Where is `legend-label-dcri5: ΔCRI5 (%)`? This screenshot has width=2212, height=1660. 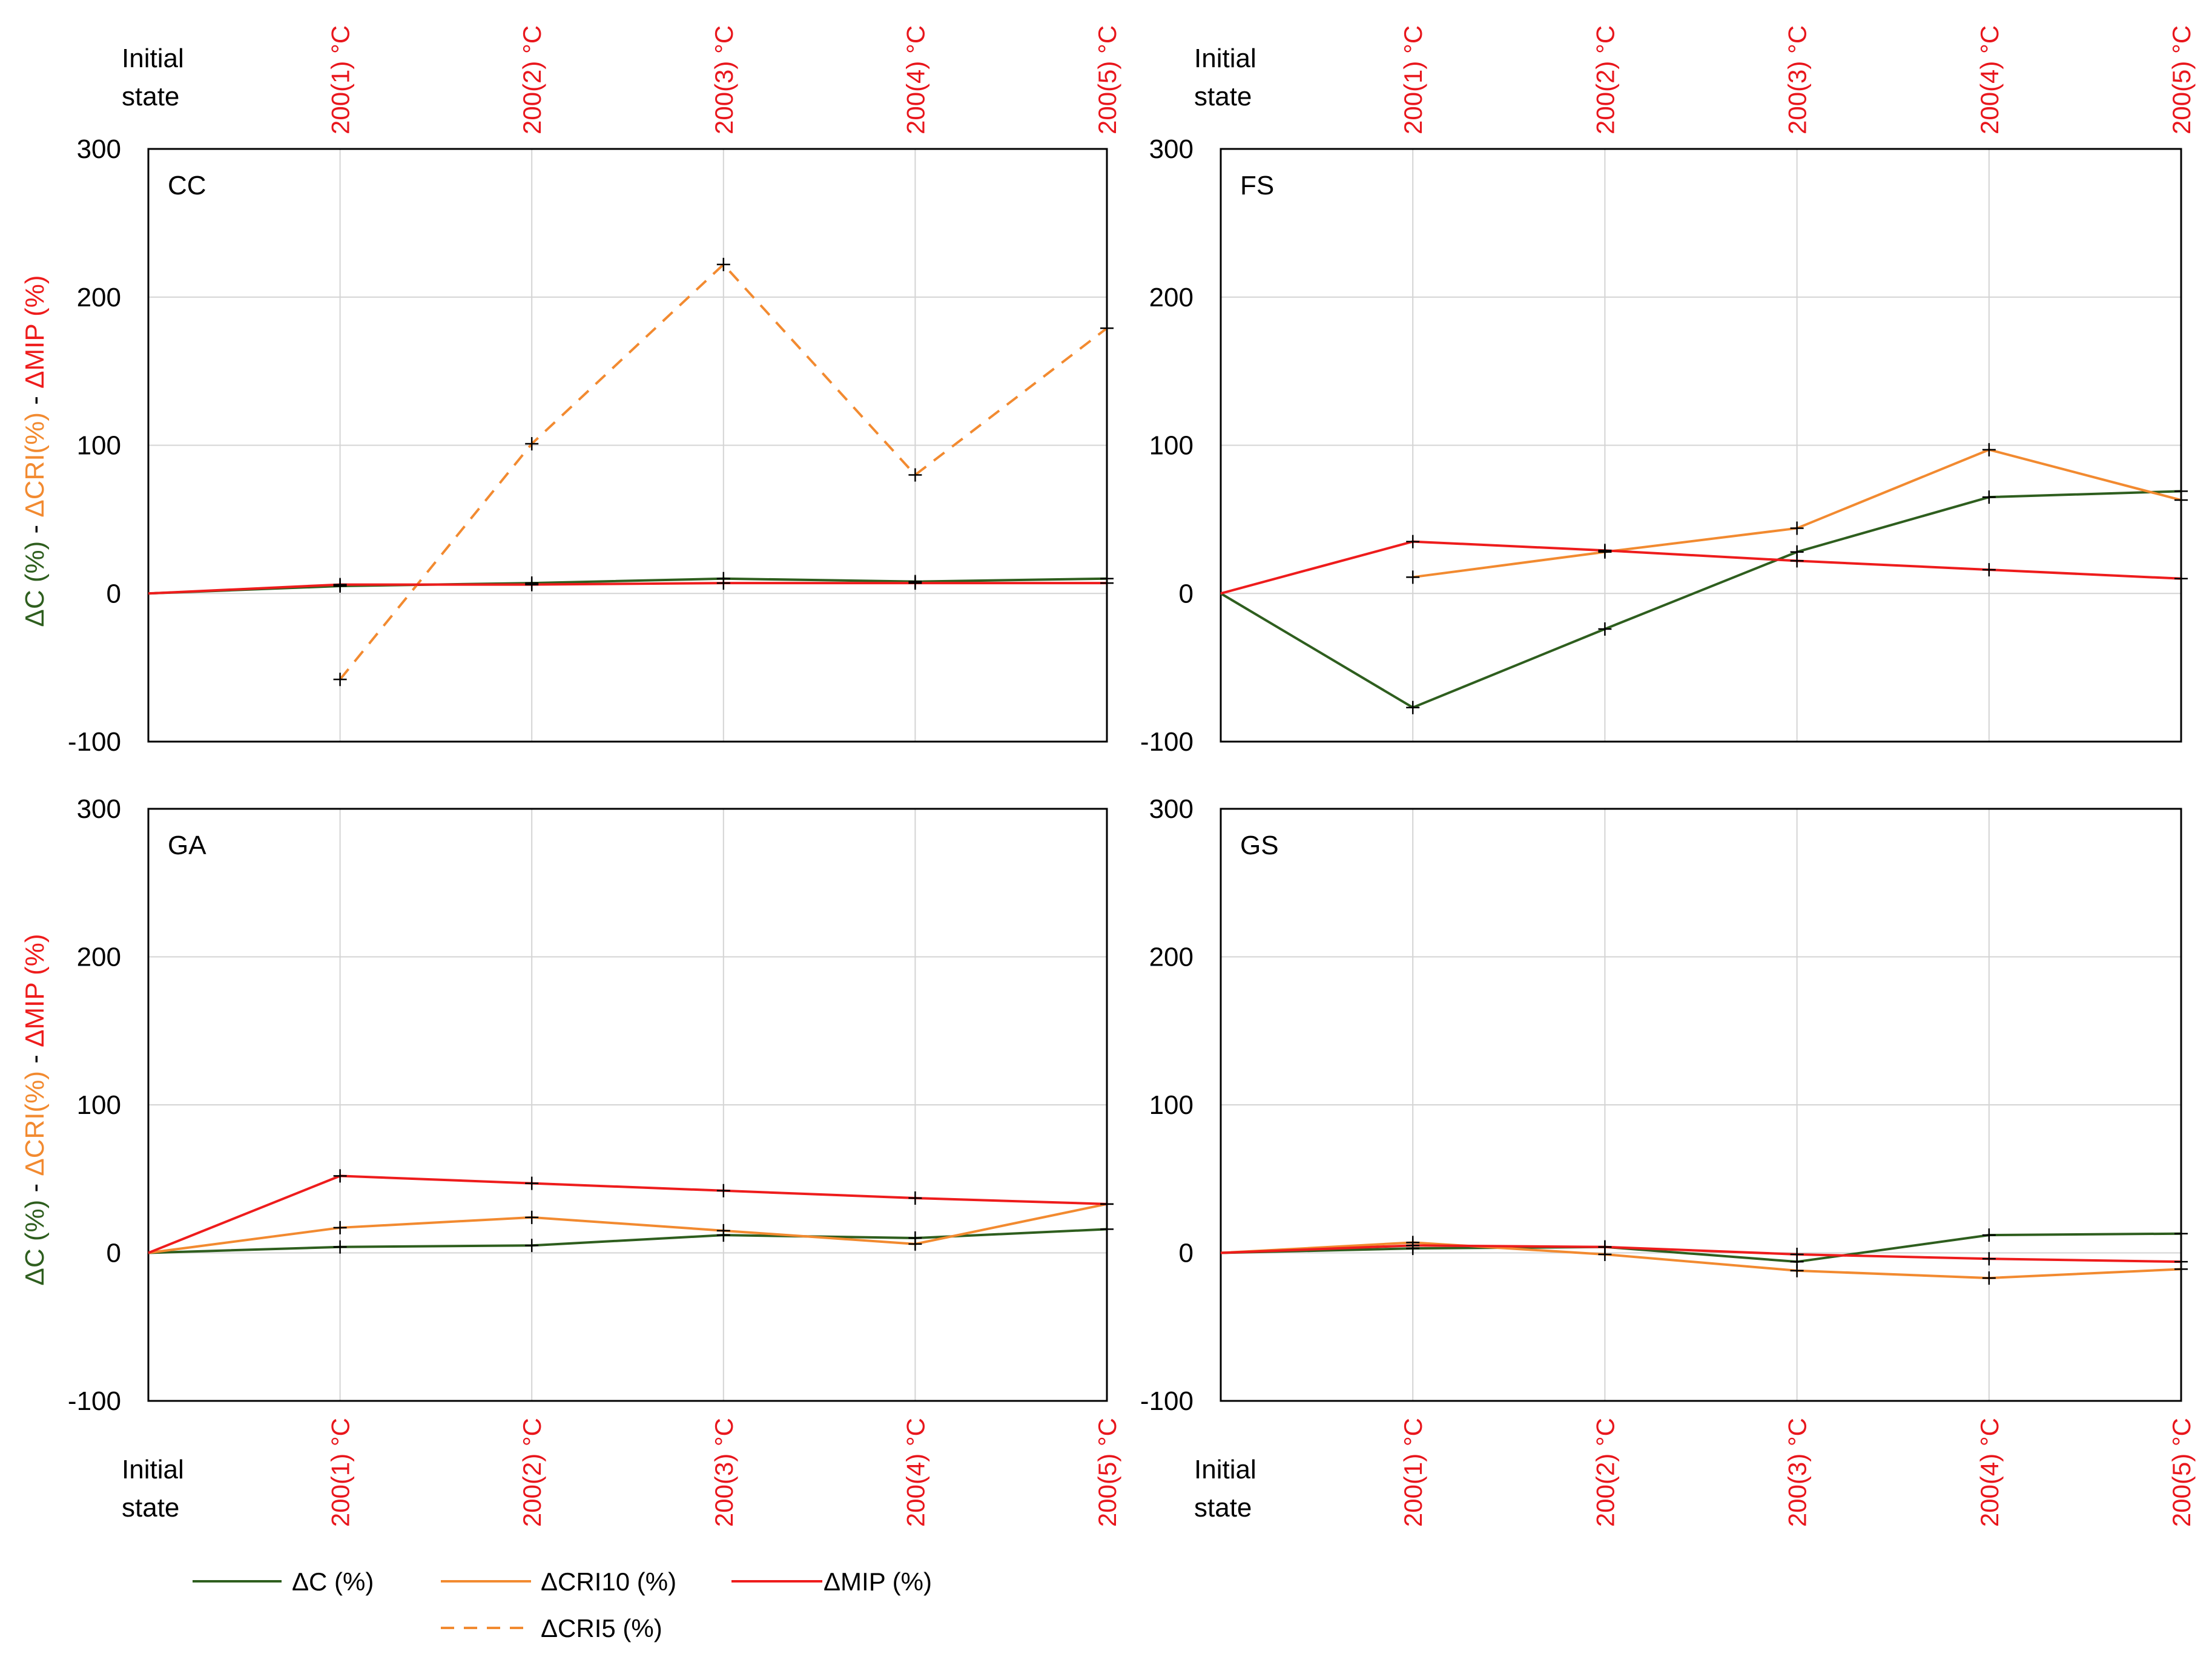
legend-label-dcri5: ΔCRI5 (%) is located at coordinates (601, 1628).